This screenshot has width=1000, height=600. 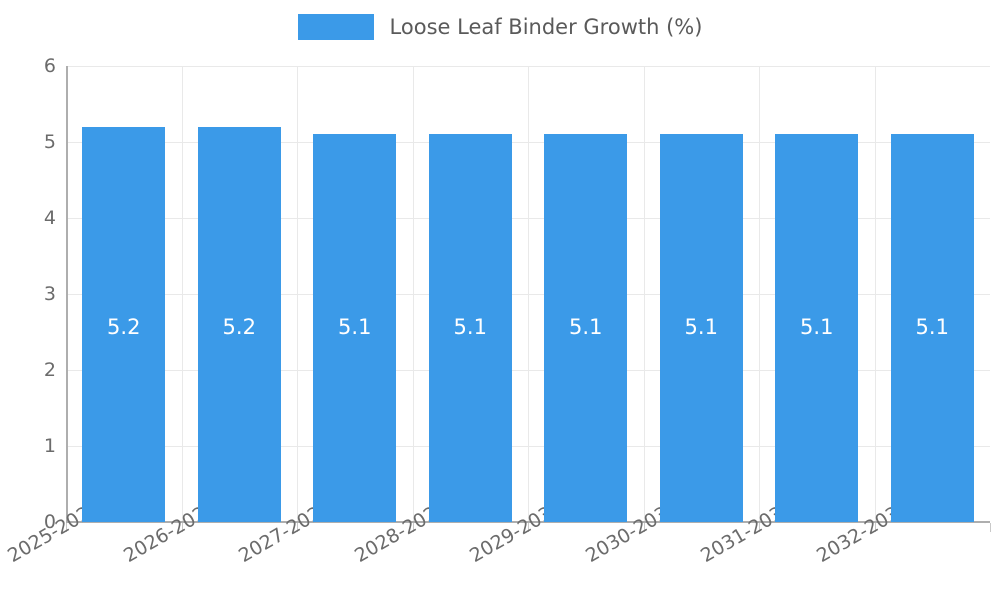 What do you see at coordinates (546, 27) in the screenshot?
I see `legend-label-series-0: Loose Leaf Binder Growth (%)` at bounding box center [546, 27].